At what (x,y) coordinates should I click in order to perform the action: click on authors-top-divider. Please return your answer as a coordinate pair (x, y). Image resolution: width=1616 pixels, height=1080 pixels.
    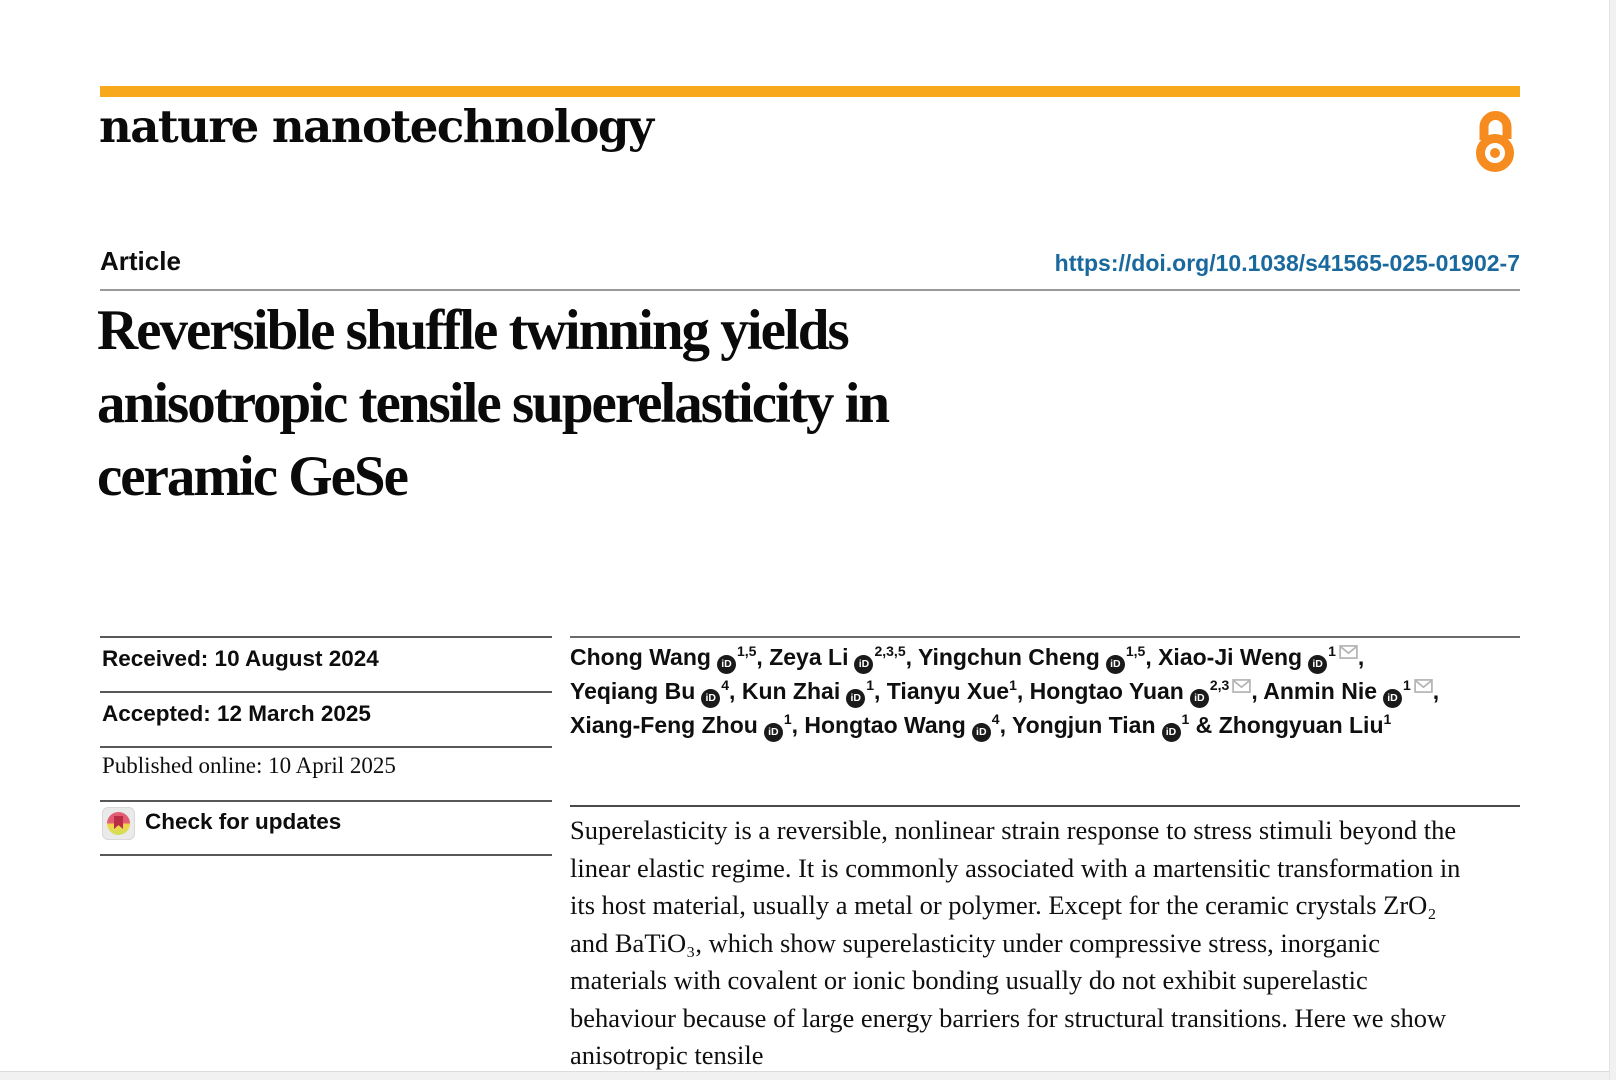
    Looking at the image, I should click on (1045, 637).